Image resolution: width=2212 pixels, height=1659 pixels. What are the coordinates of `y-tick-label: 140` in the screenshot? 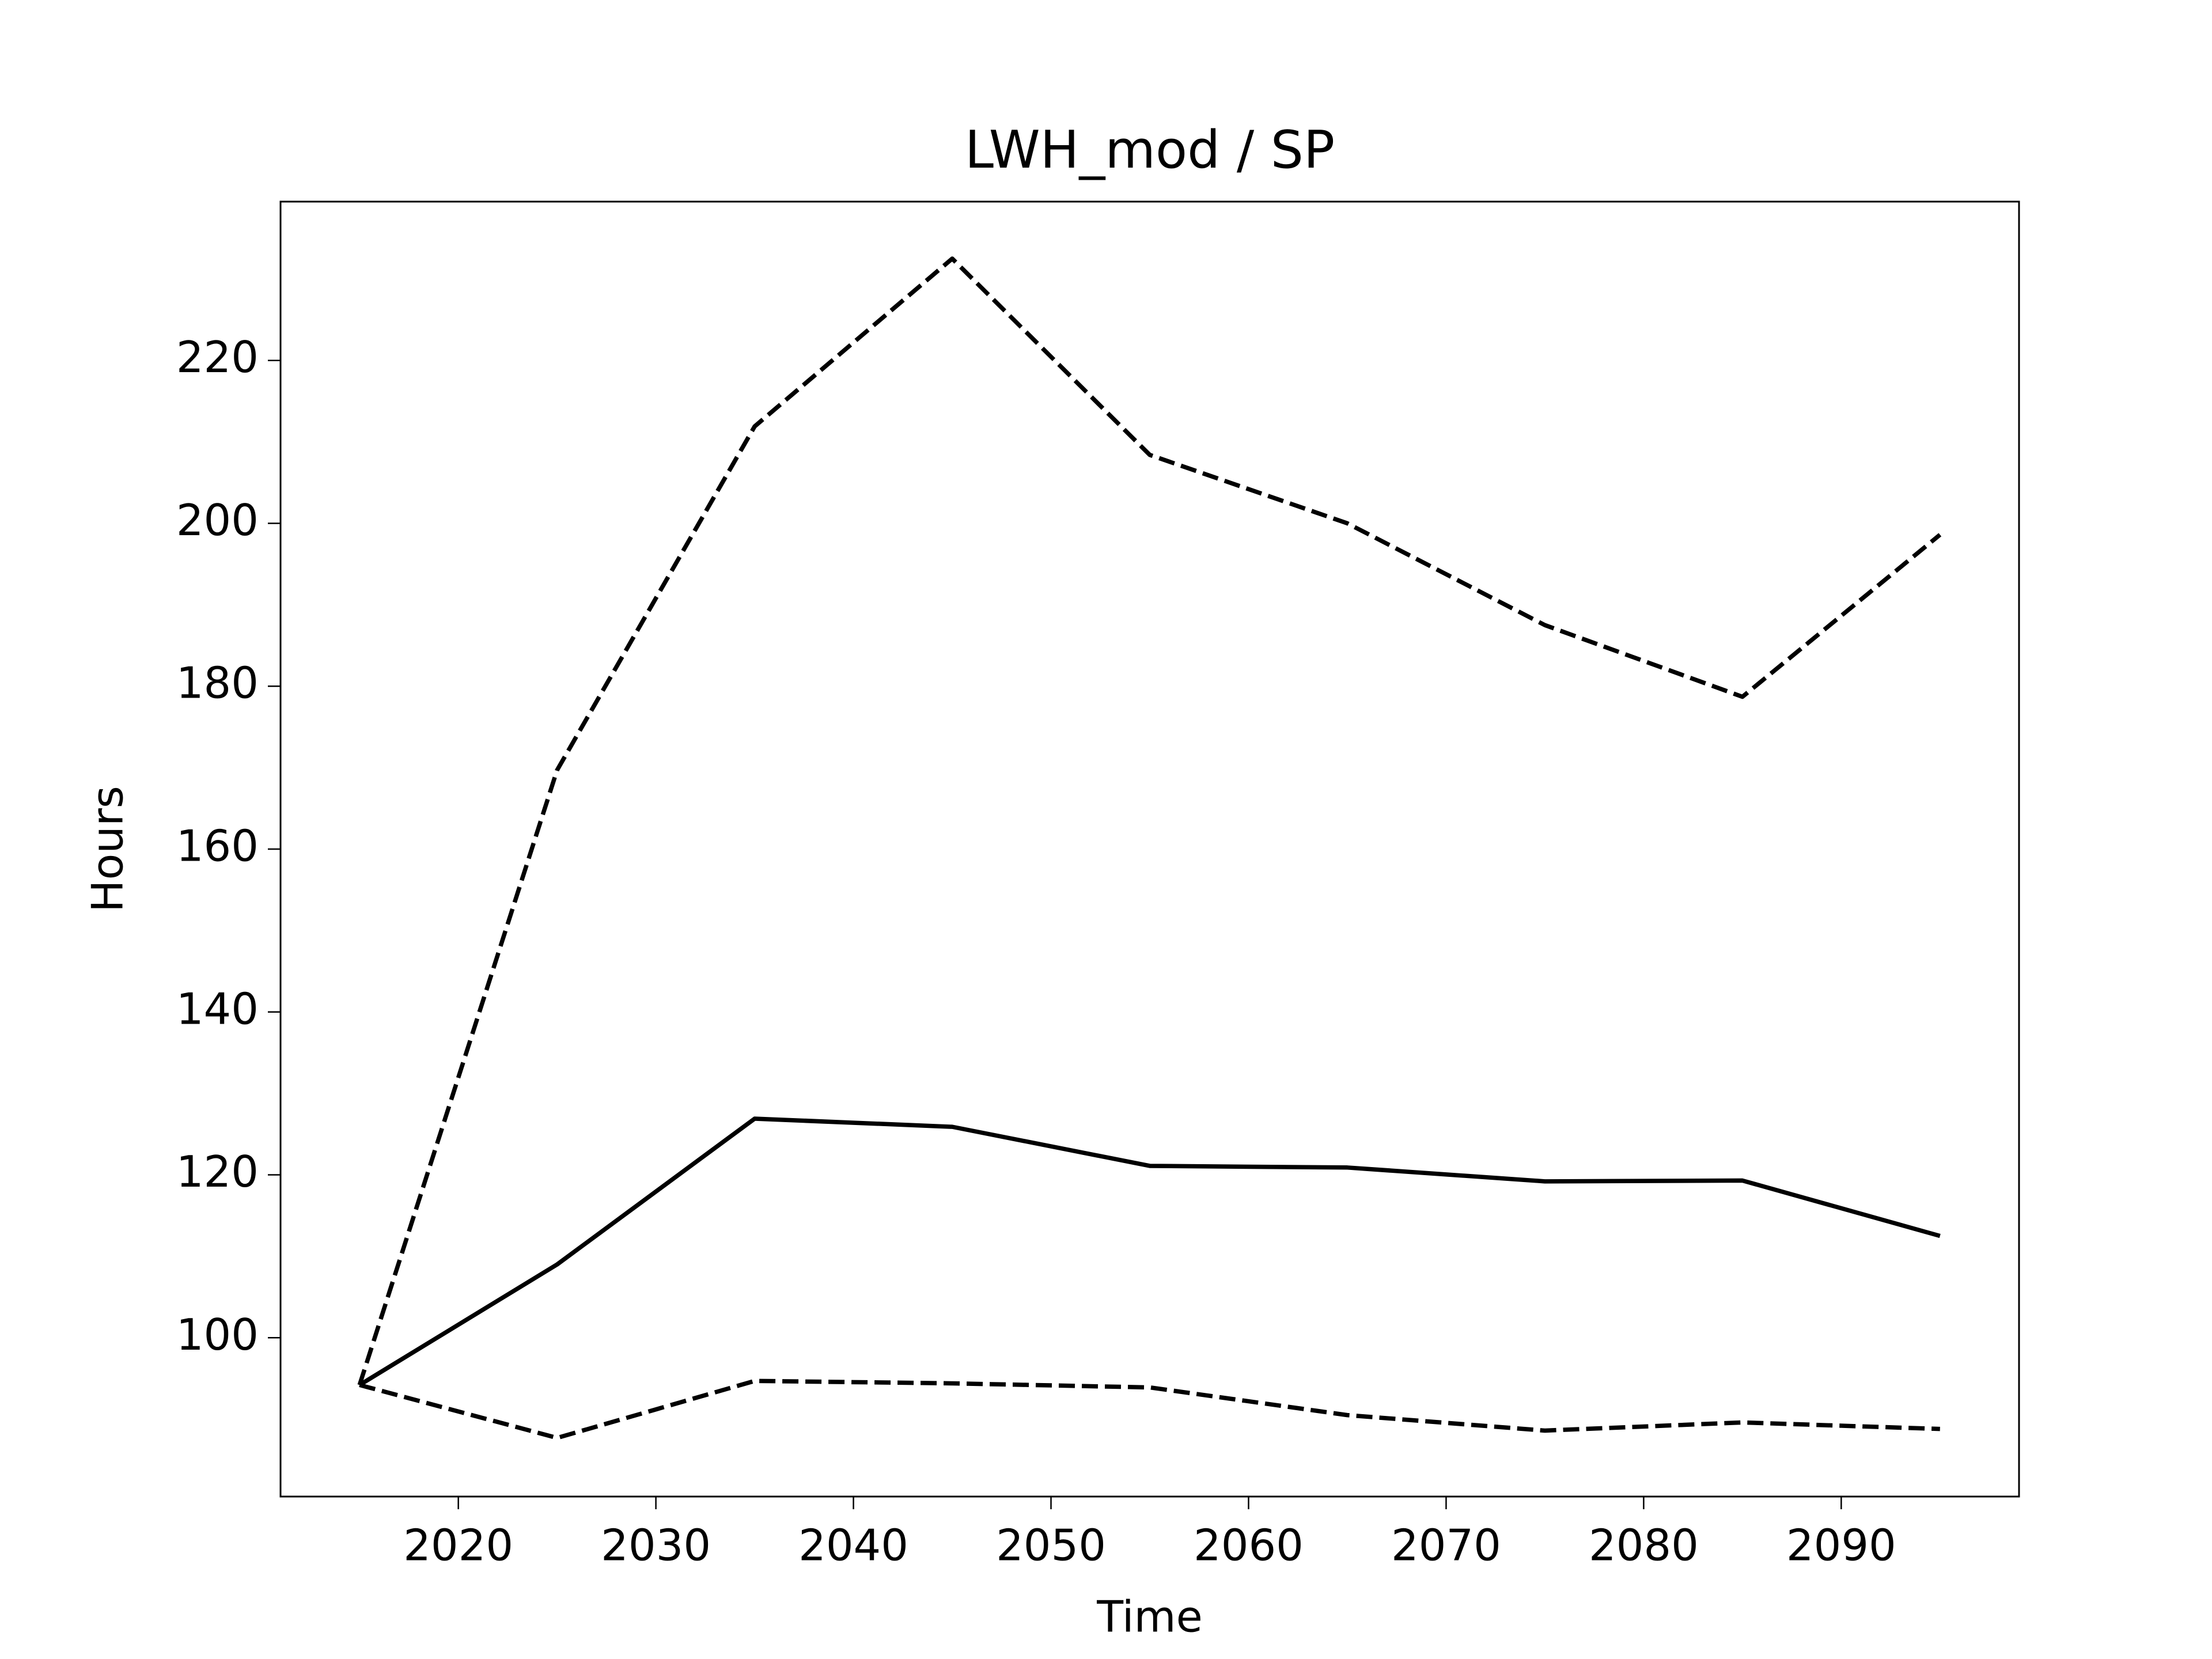 It's located at (217, 1008).